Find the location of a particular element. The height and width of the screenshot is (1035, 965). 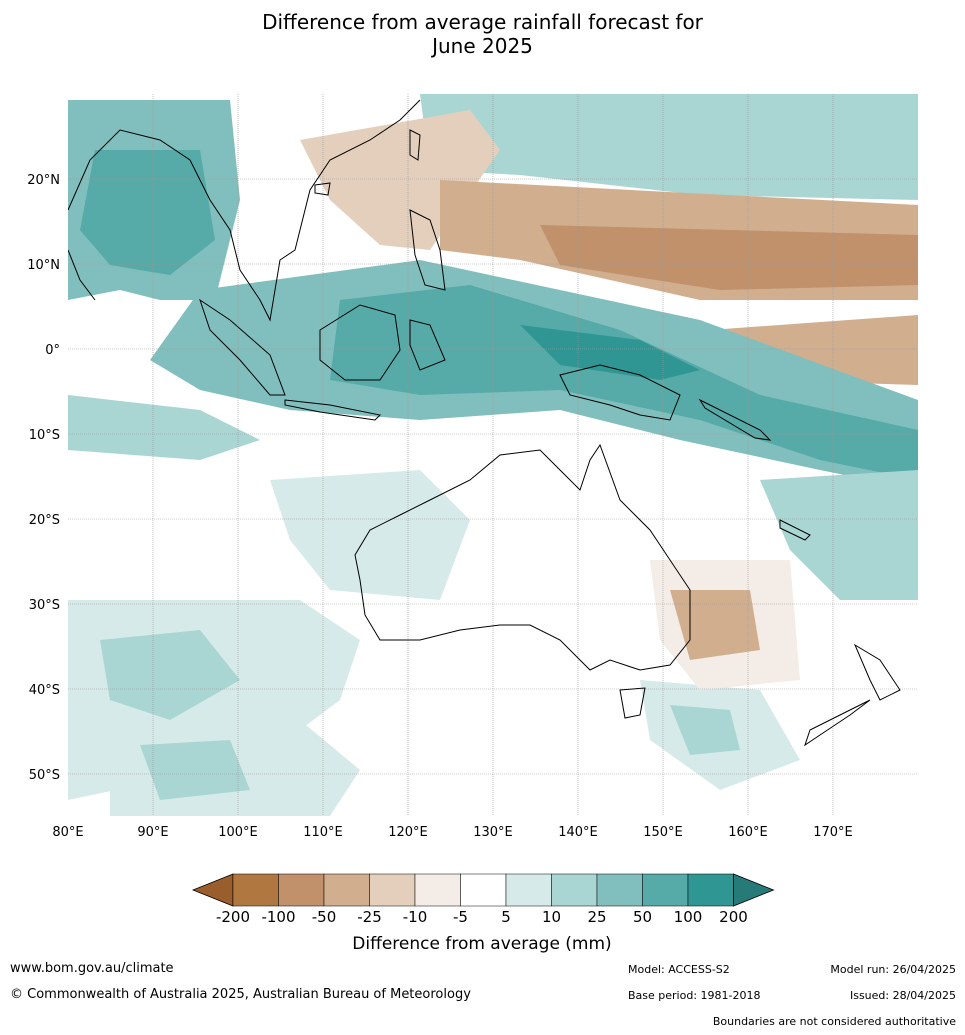

wet-core-maritime-continent is located at coordinates (624, 382).